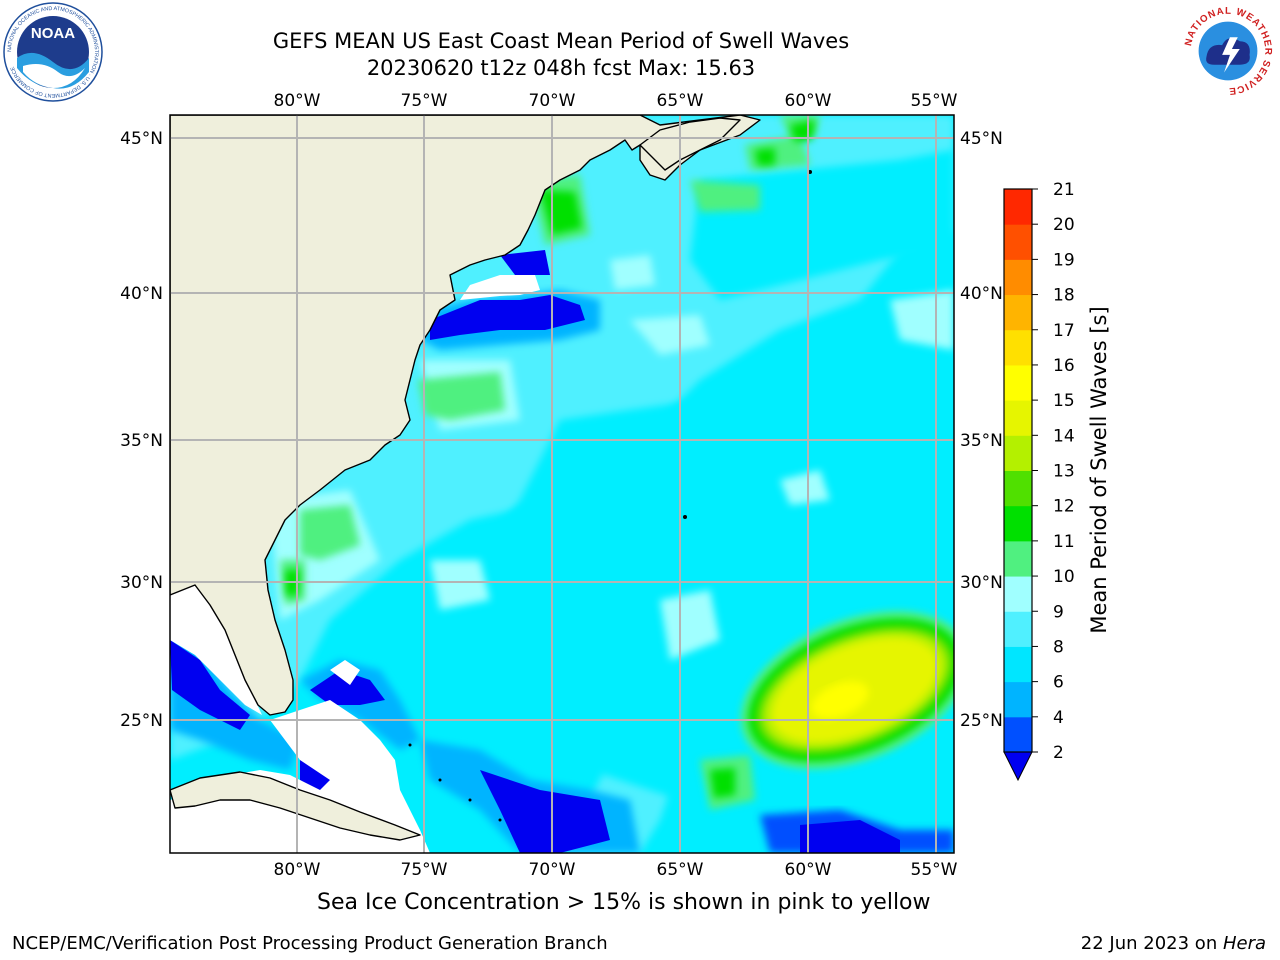 Image resolution: width=1280 pixels, height=960 pixels. What do you see at coordinates (981, 430) in the screenshot?
I see `right-lat-labels: 45°N 40°N 35°N 30°N 25°N` at bounding box center [981, 430].